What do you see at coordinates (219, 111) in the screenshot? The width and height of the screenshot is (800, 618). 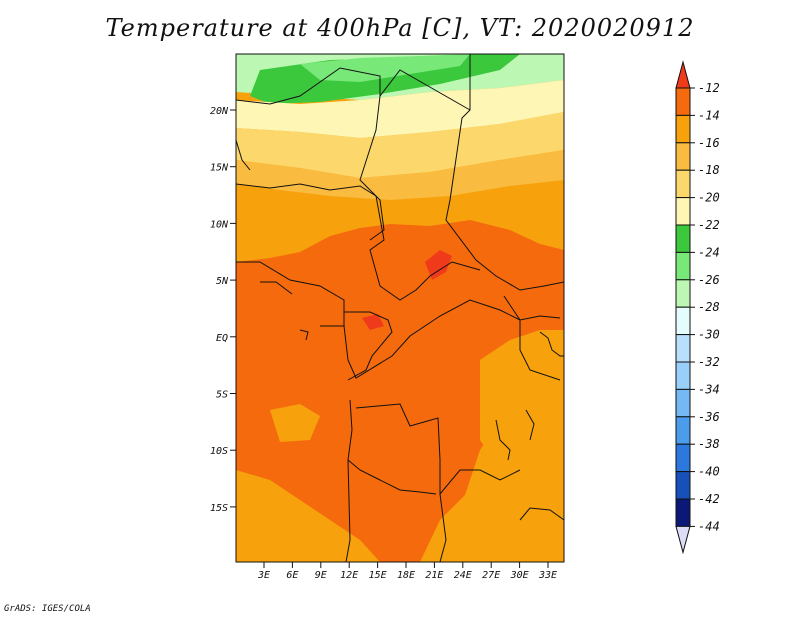 I see `lat-tick-label: 20N` at bounding box center [219, 111].